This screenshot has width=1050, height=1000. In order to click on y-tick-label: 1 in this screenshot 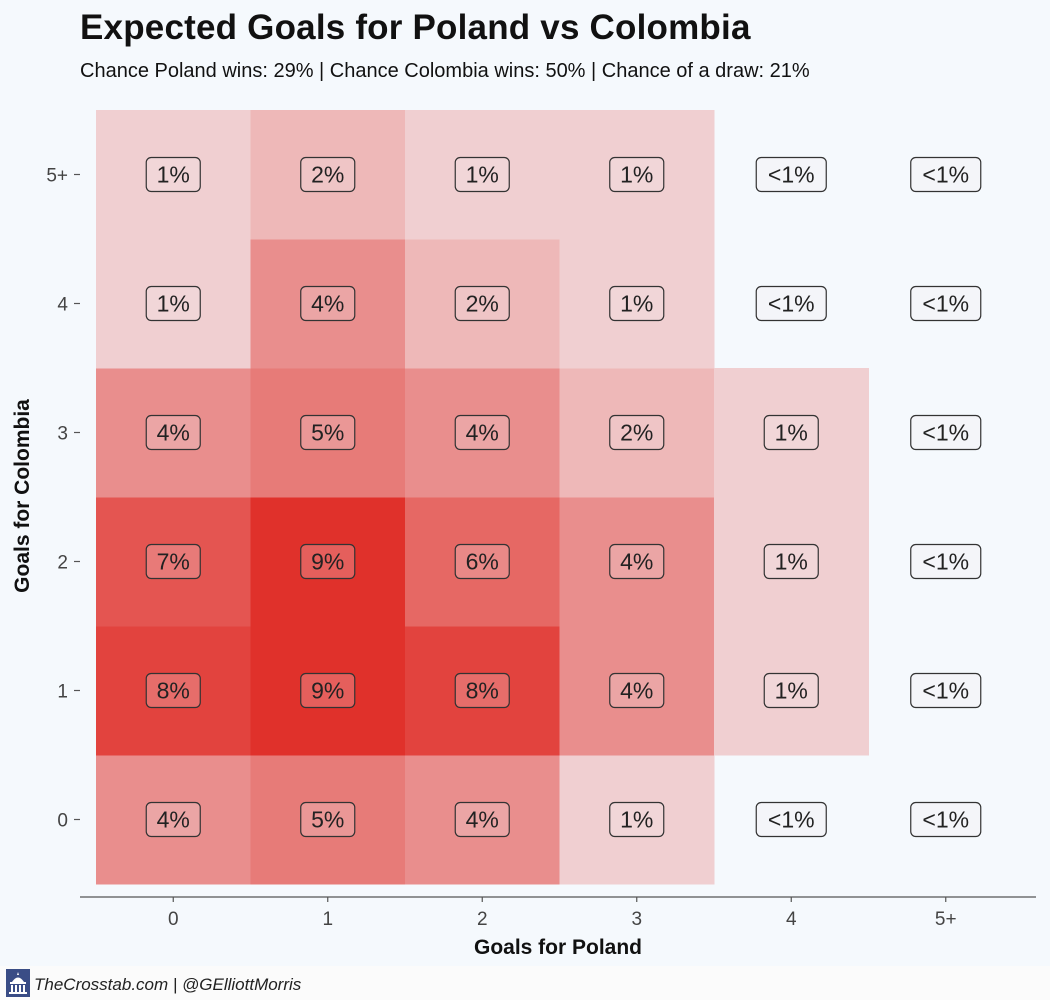, I will do `click(62, 692)`.